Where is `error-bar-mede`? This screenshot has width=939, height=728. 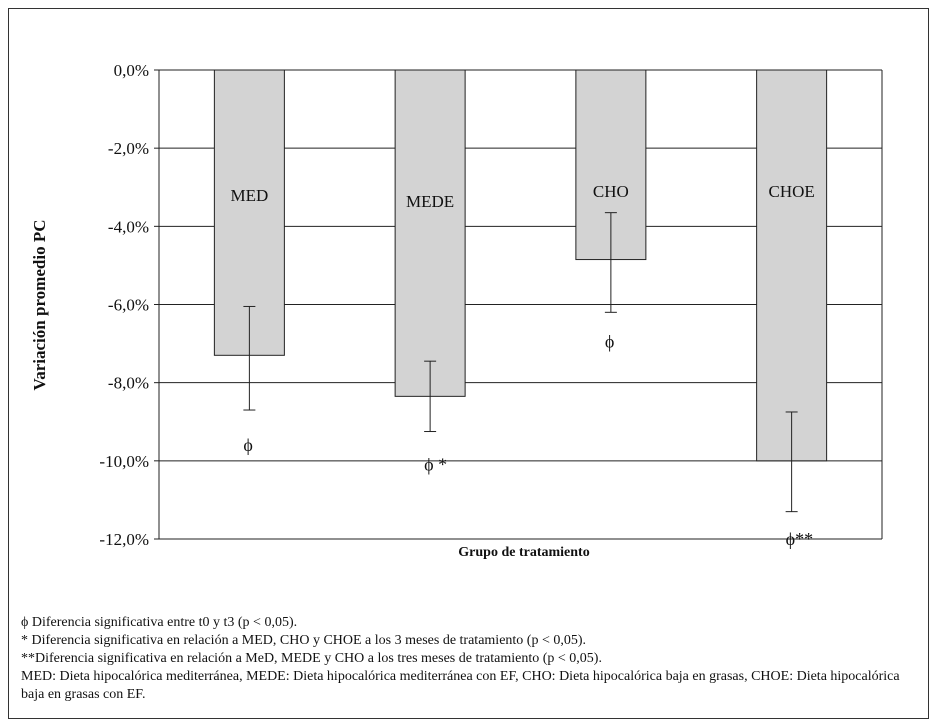
error-bar-mede is located at coordinates (430, 396).